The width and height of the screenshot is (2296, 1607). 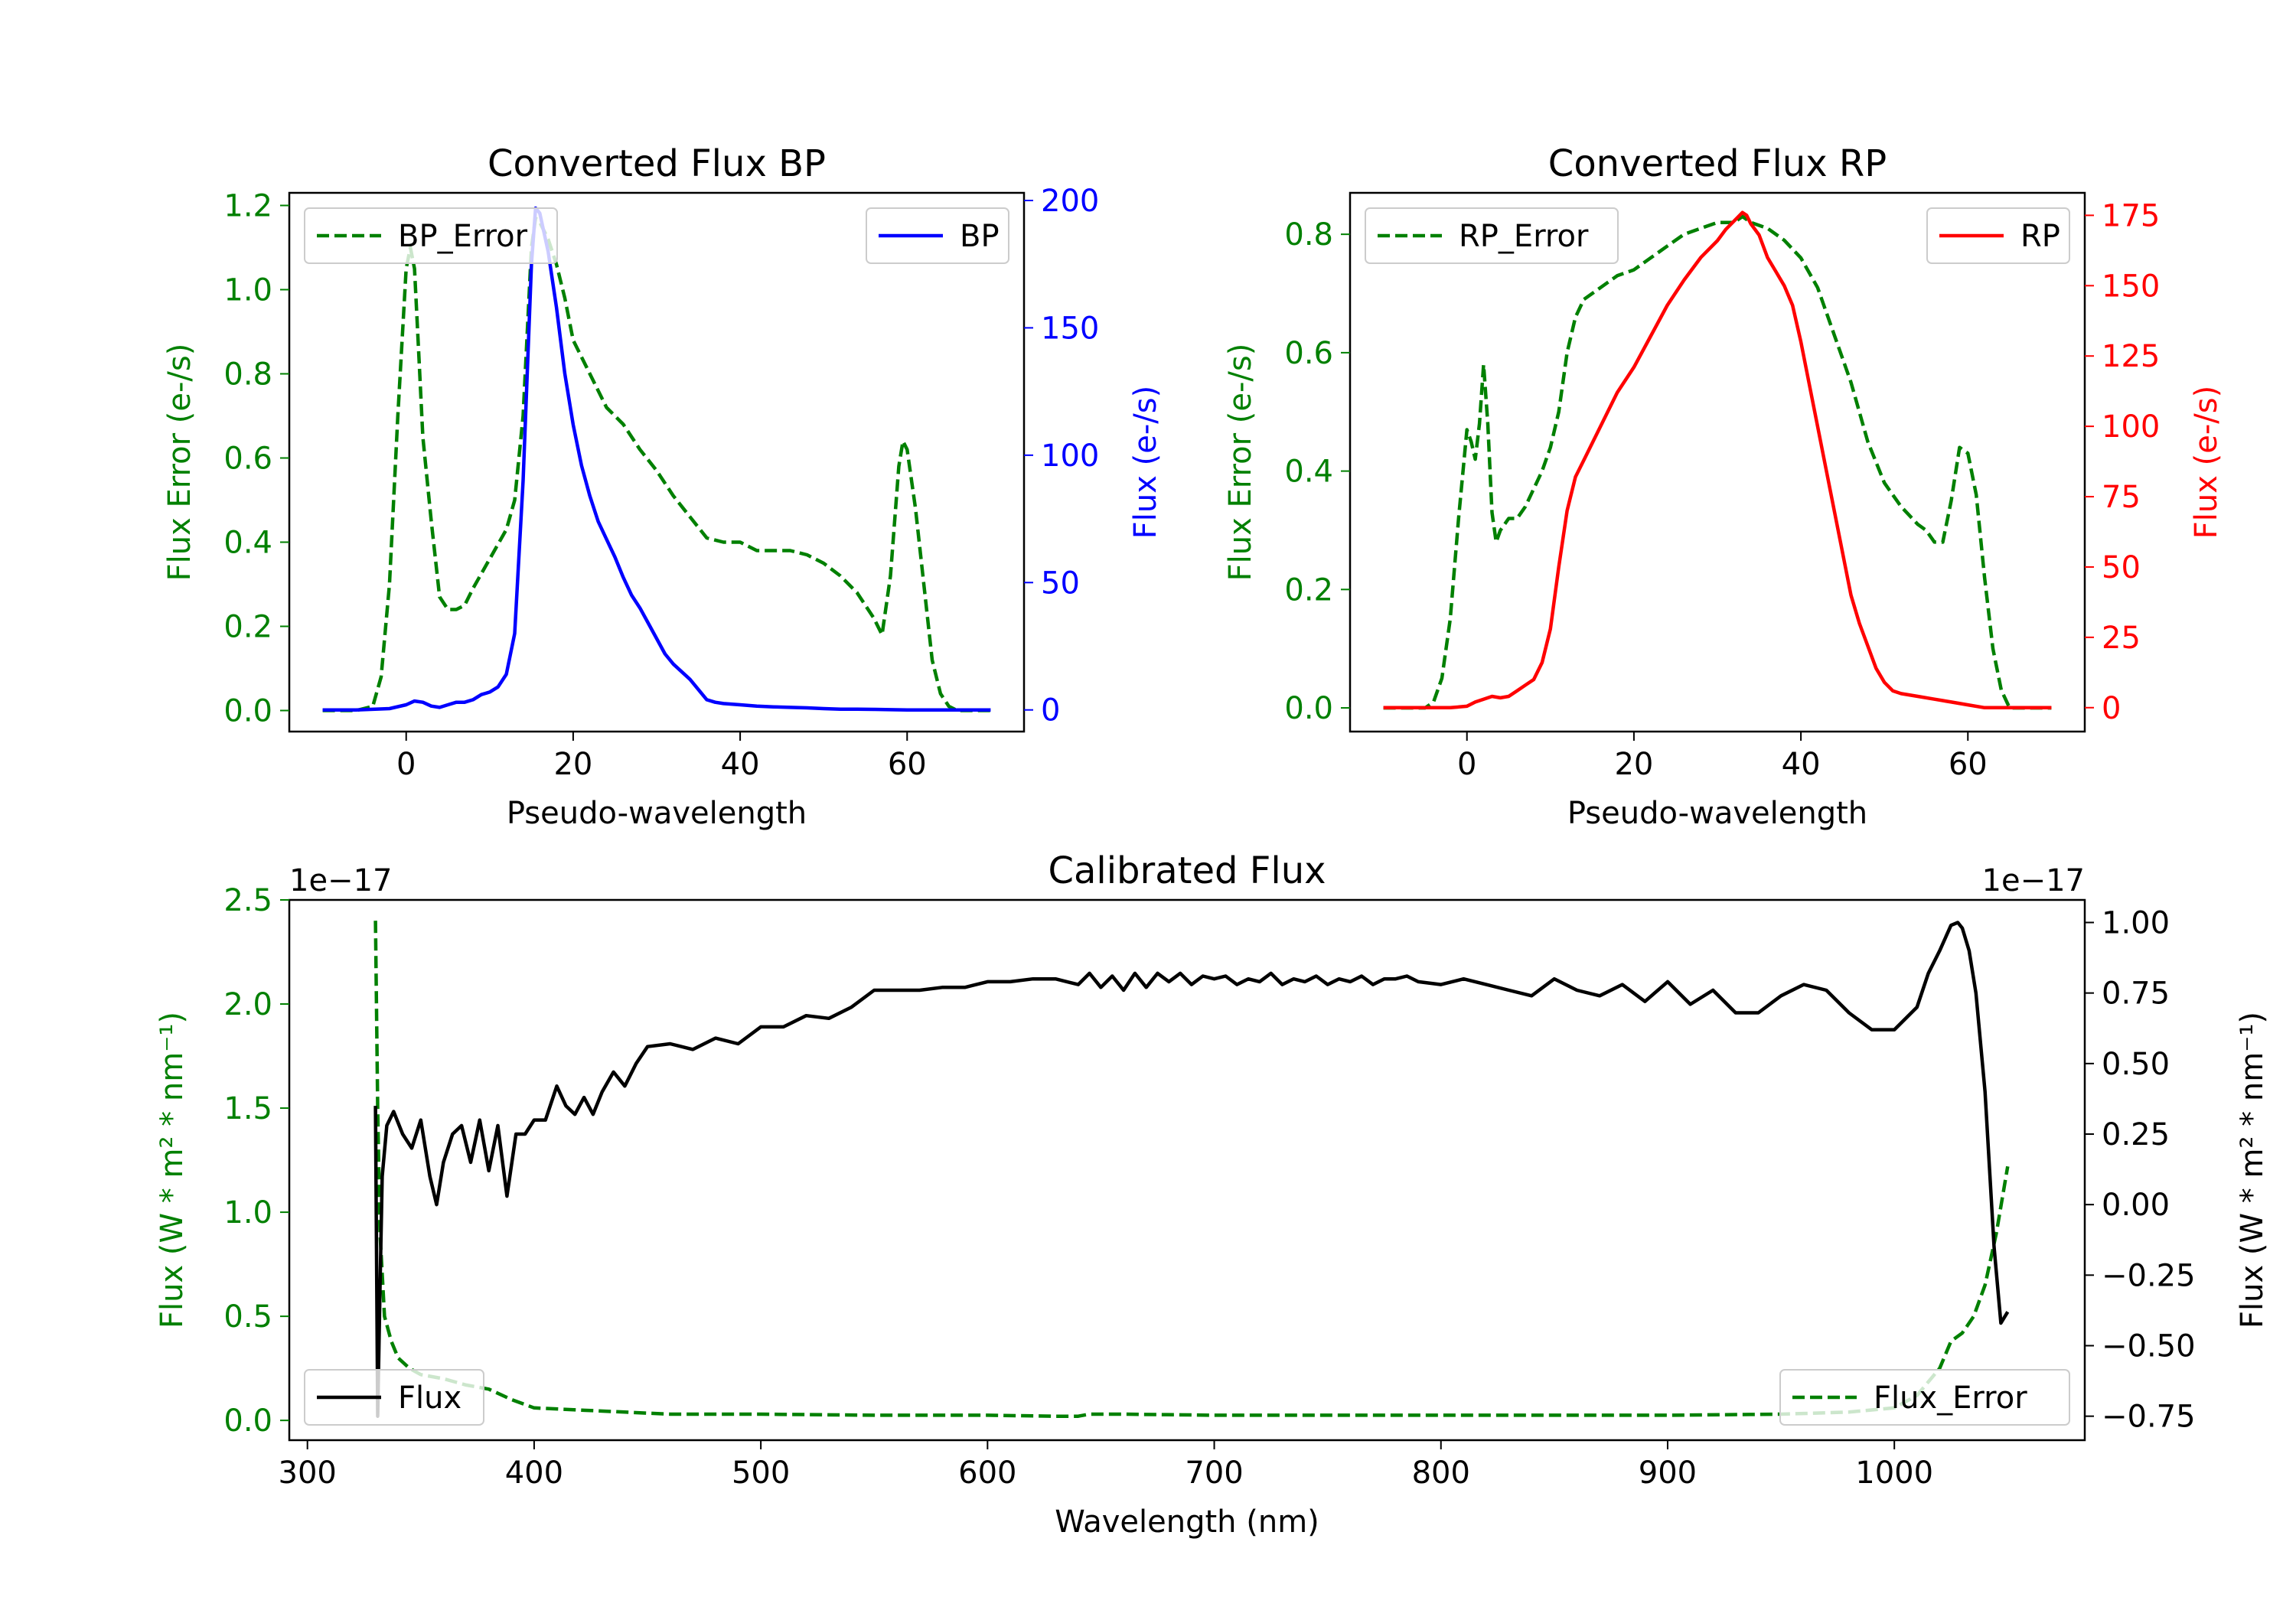 What do you see at coordinates (247, 1108) in the screenshot?
I see `y-left-tick-label: 1.5` at bounding box center [247, 1108].